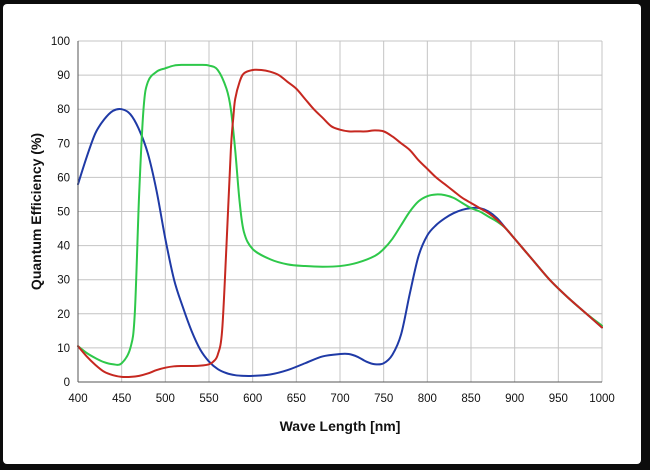 Image resolution: width=650 pixels, height=470 pixels. What do you see at coordinates (63, 144) in the screenshot?
I see `y-tick-label: 70` at bounding box center [63, 144].